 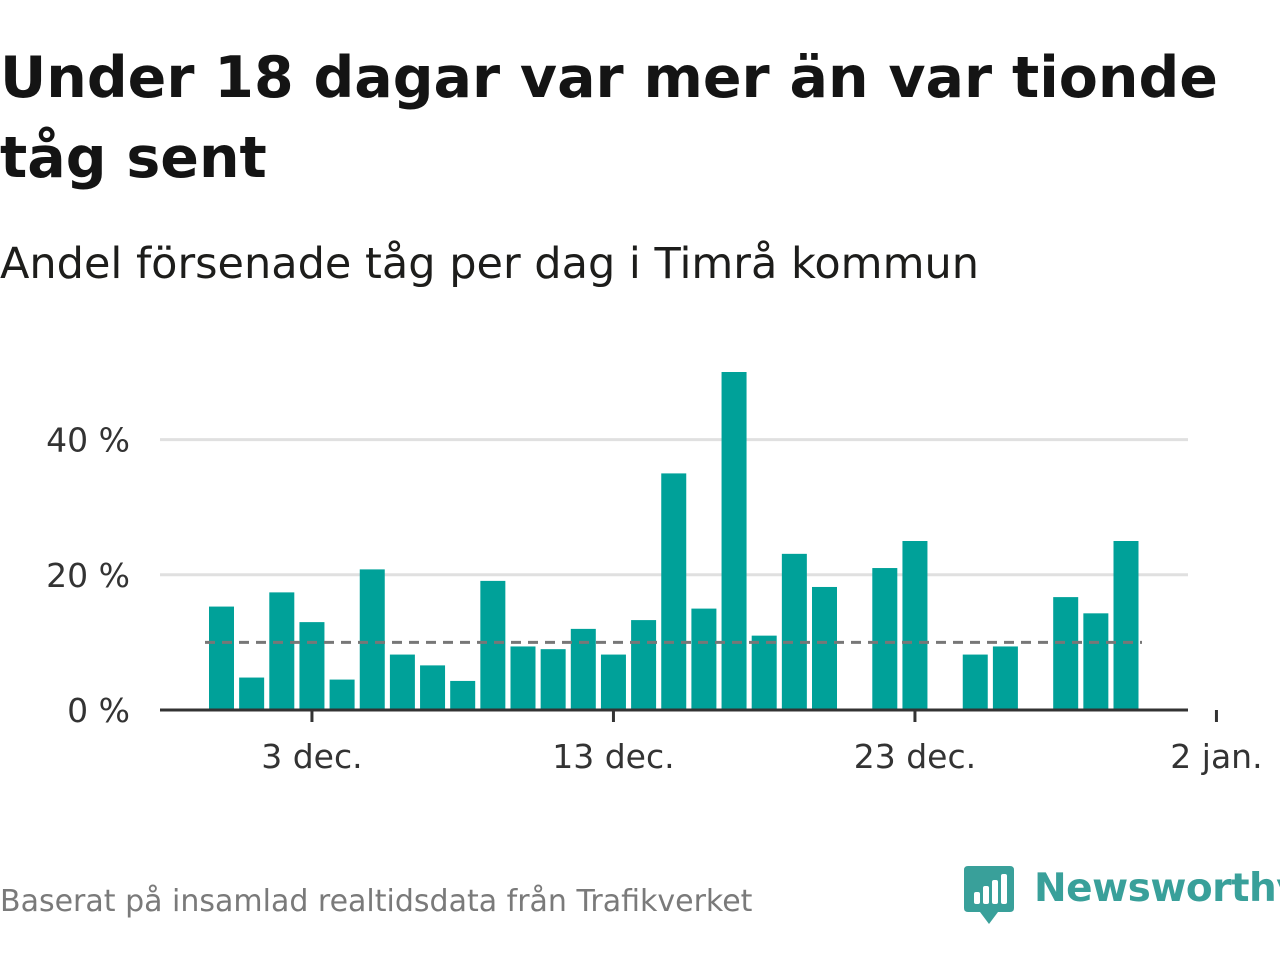 I want to click on newsworthy-bar-chart-bubble-icon, so click(x=989, y=895).